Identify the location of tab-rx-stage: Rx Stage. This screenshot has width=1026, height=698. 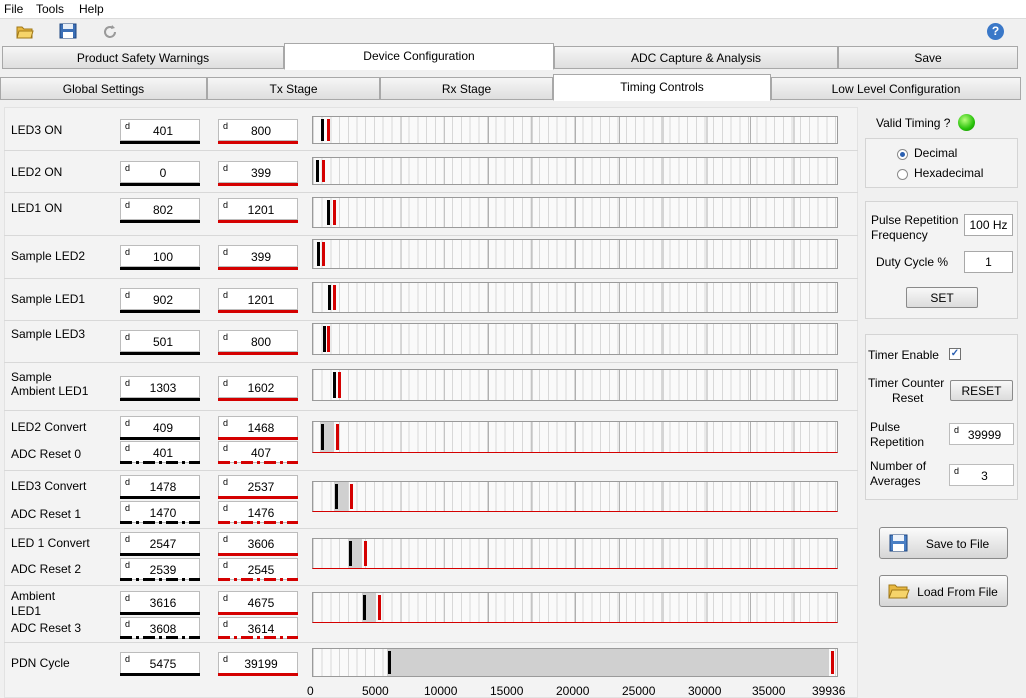
(466, 88).